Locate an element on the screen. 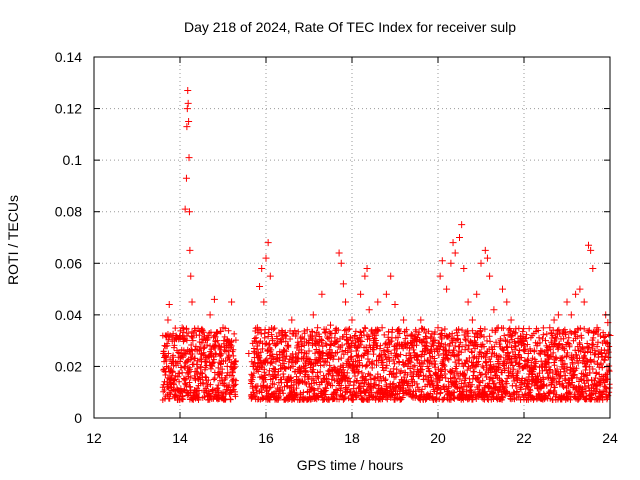 The image size is (640, 480). x-tick-label: 18 is located at coordinates (352, 438).